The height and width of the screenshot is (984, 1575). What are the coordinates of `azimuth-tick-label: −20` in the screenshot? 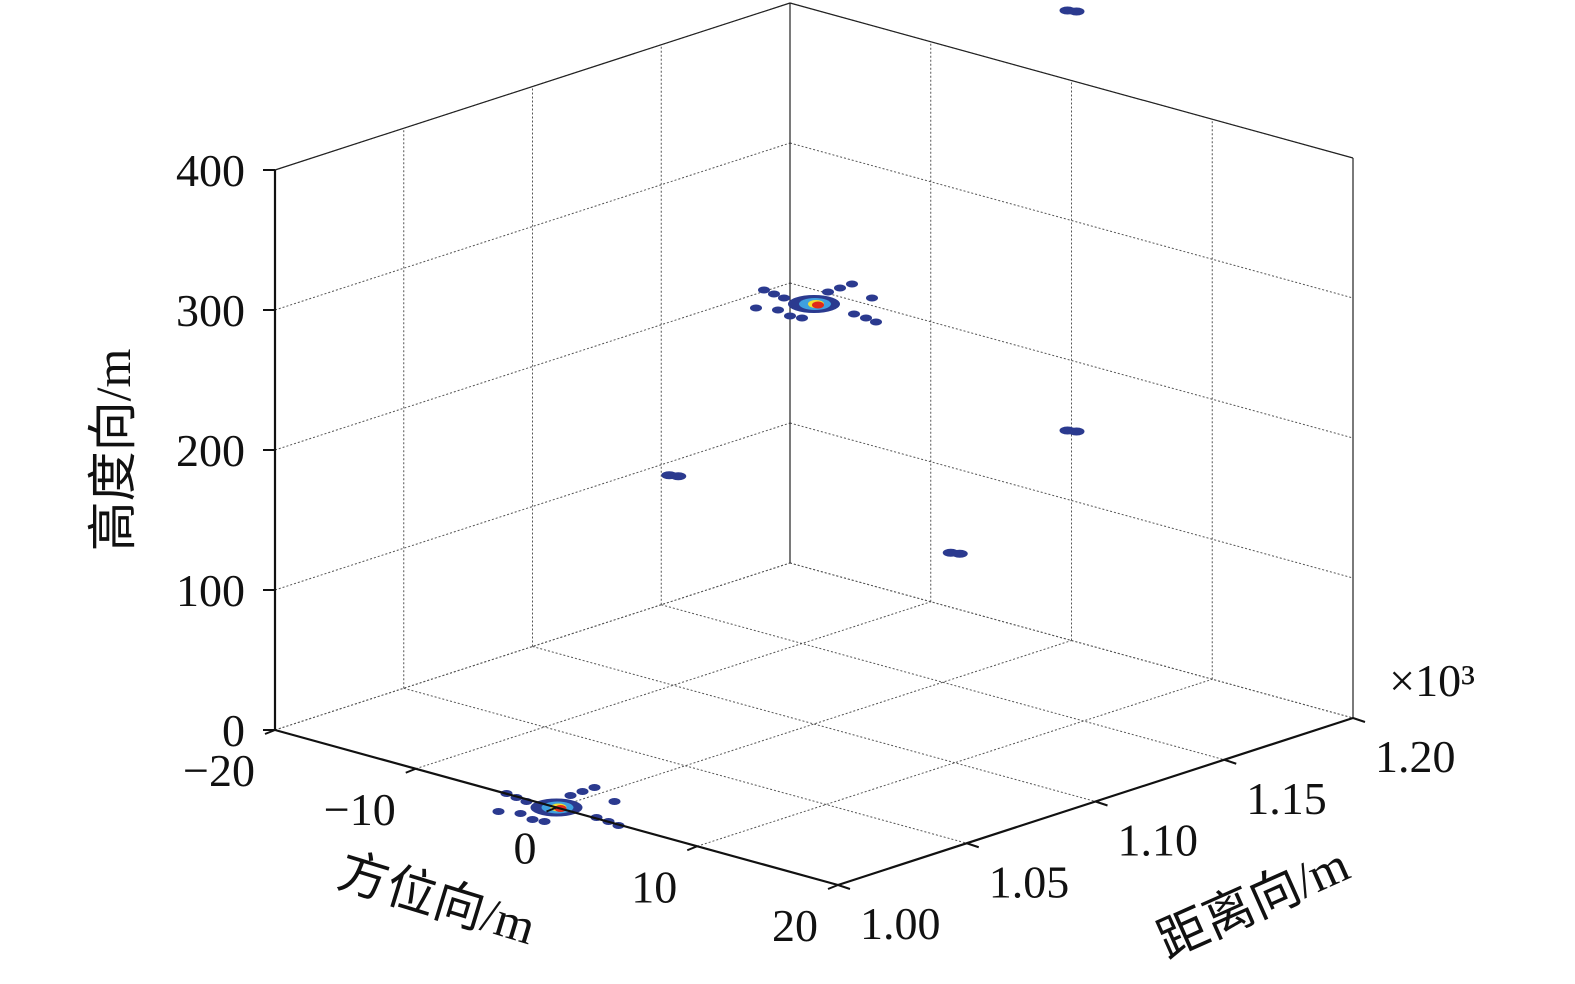 It's located at (219, 770).